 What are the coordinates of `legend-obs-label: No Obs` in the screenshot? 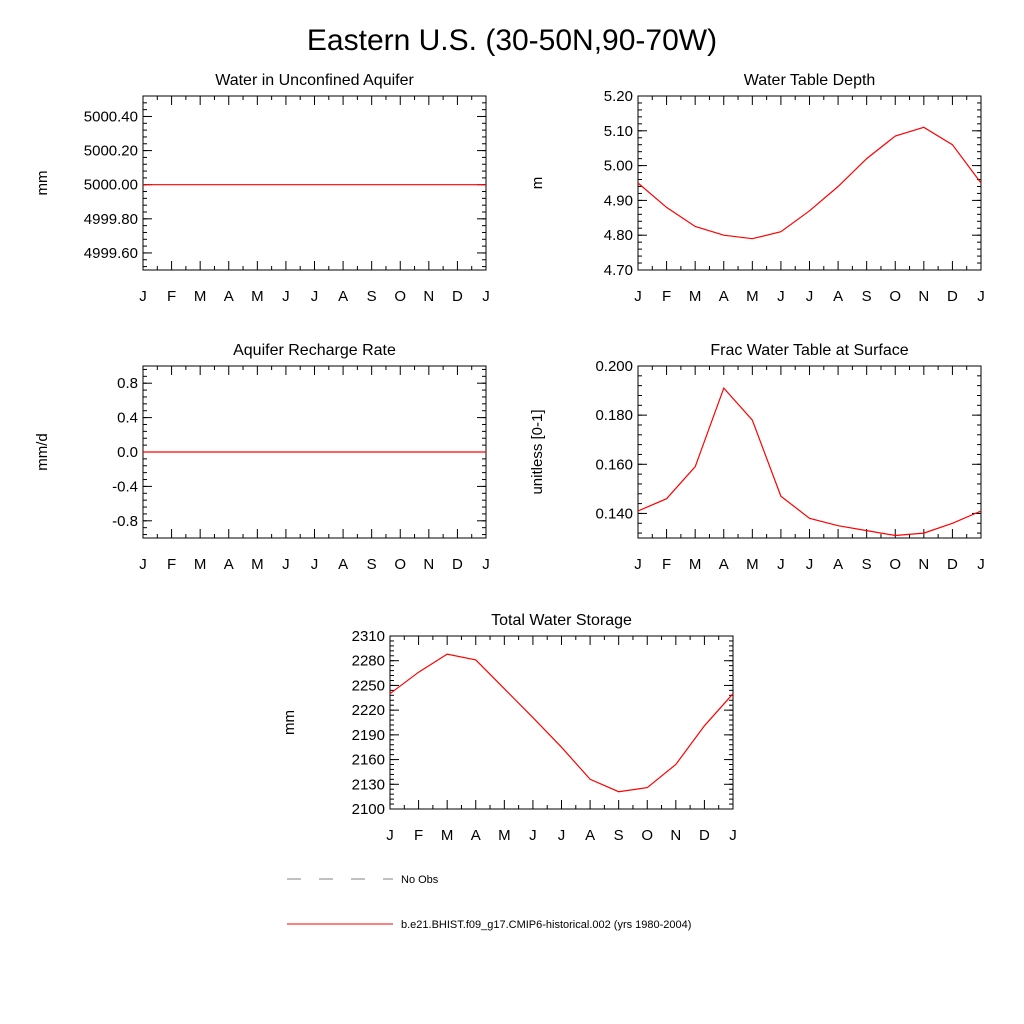 It's located at (420, 880).